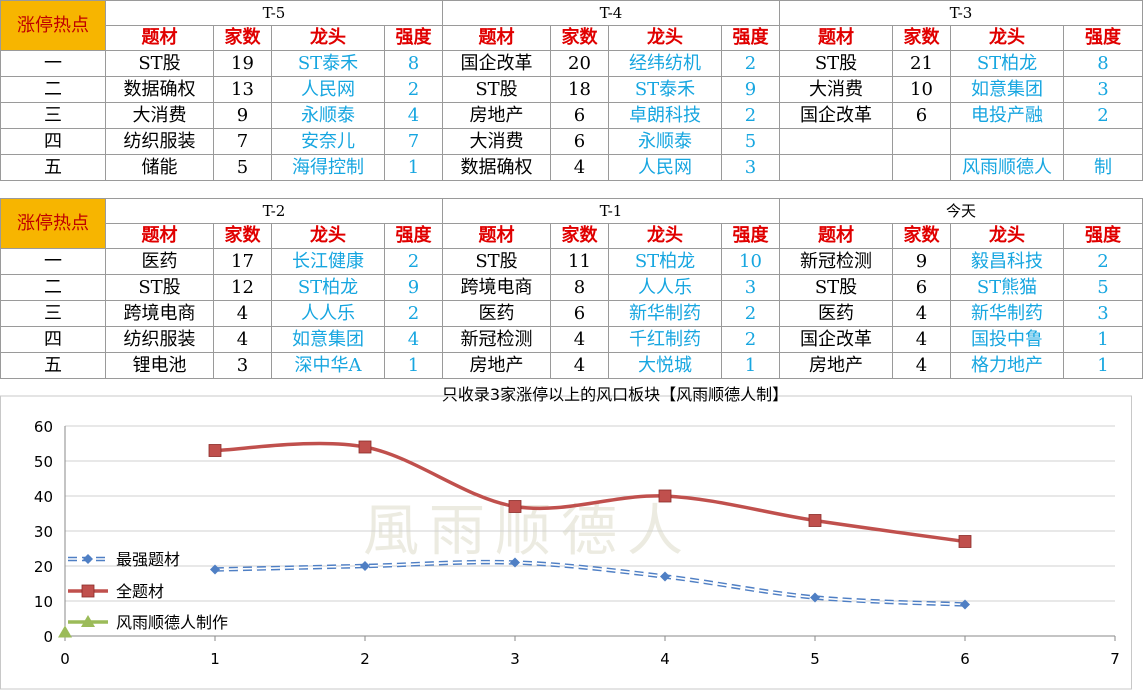  I want to click on theme-cell: 纺织服装, so click(159, 141).